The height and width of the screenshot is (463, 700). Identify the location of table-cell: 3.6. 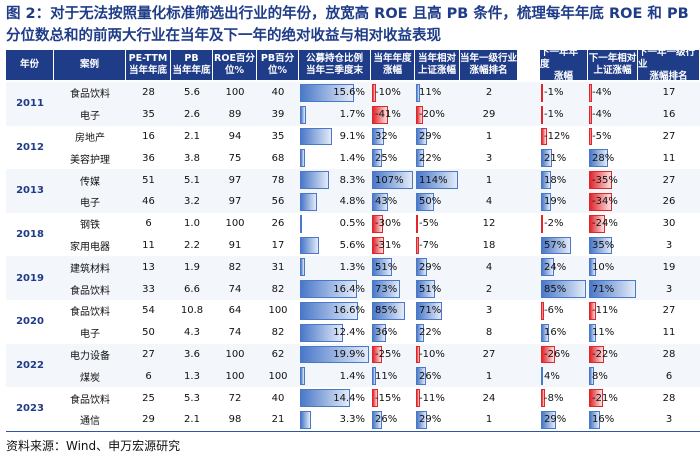
(192, 354).